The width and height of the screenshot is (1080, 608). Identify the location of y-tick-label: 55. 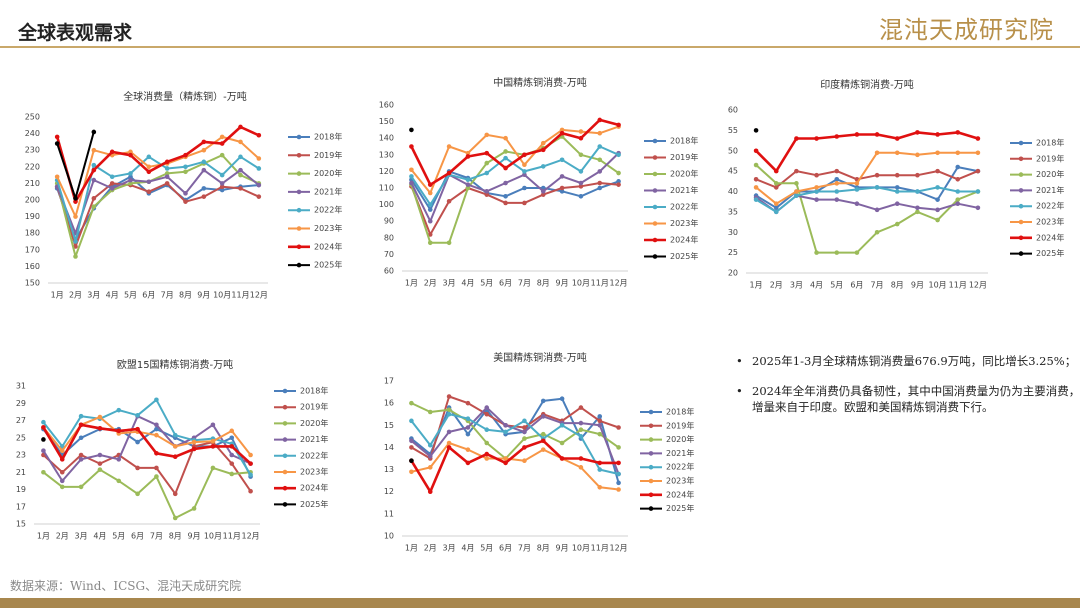
(733, 130).